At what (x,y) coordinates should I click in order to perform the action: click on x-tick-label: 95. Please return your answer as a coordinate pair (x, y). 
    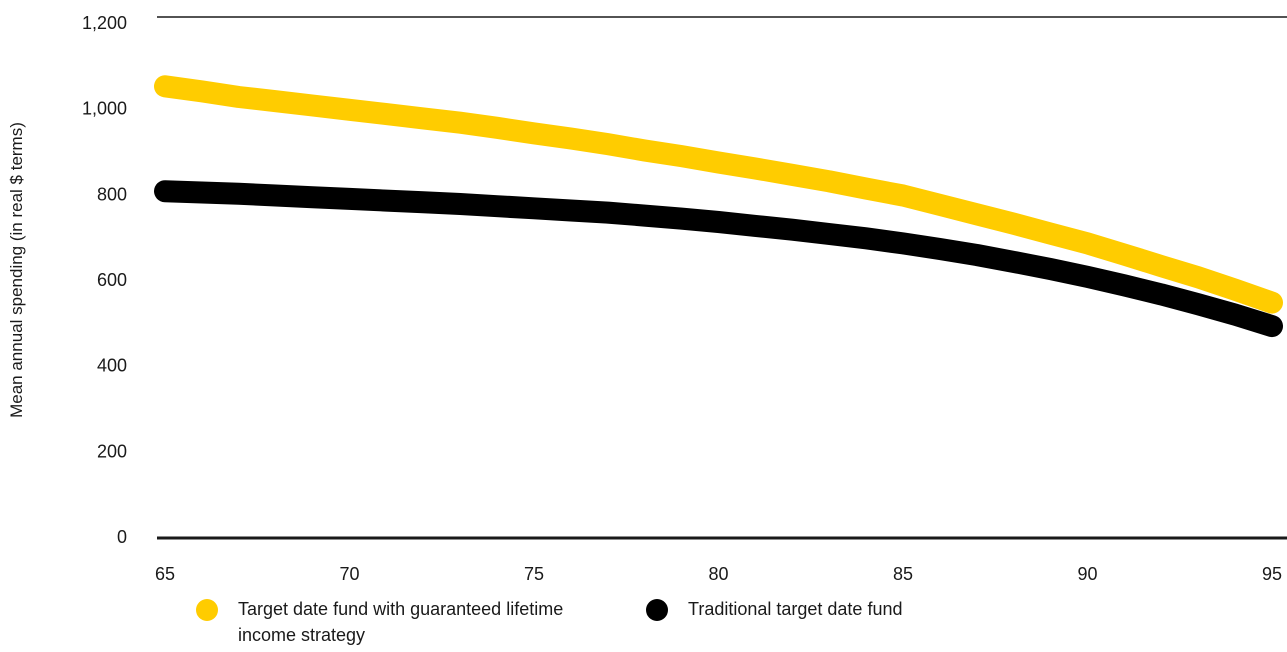
    Looking at the image, I should click on (1272, 574).